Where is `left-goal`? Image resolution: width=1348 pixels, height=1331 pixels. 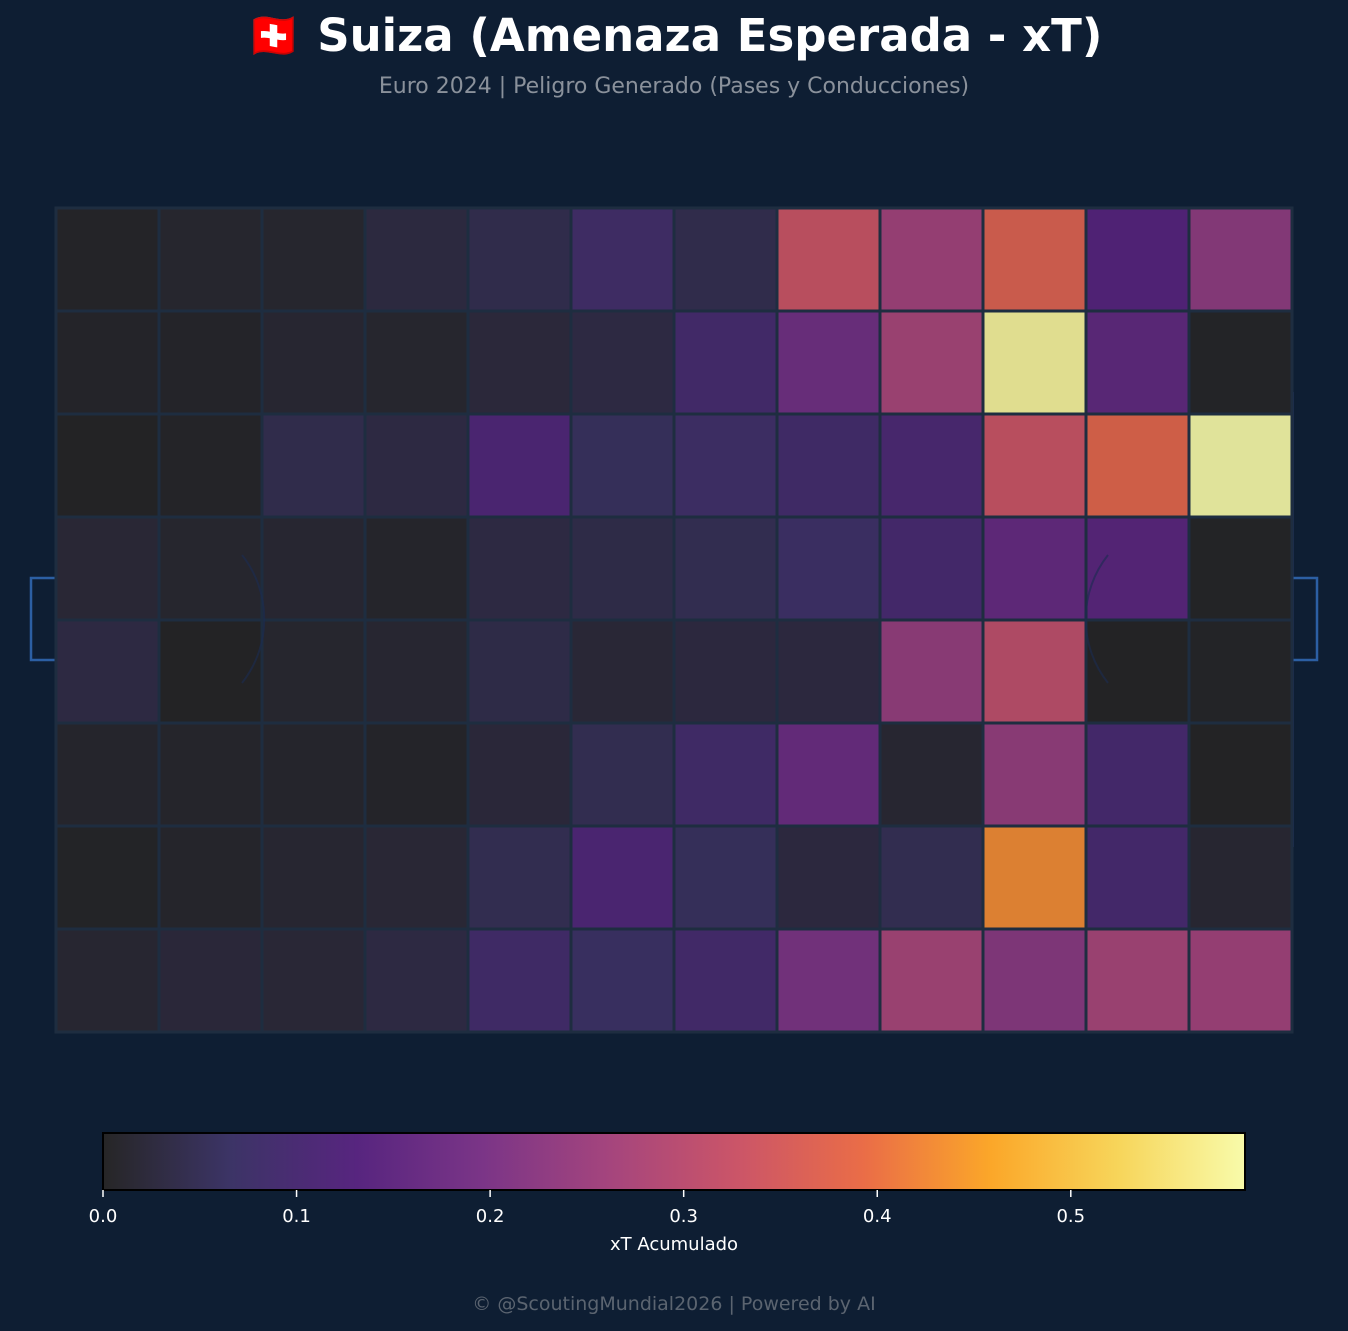 left-goal is located at coordinates (42, 619).